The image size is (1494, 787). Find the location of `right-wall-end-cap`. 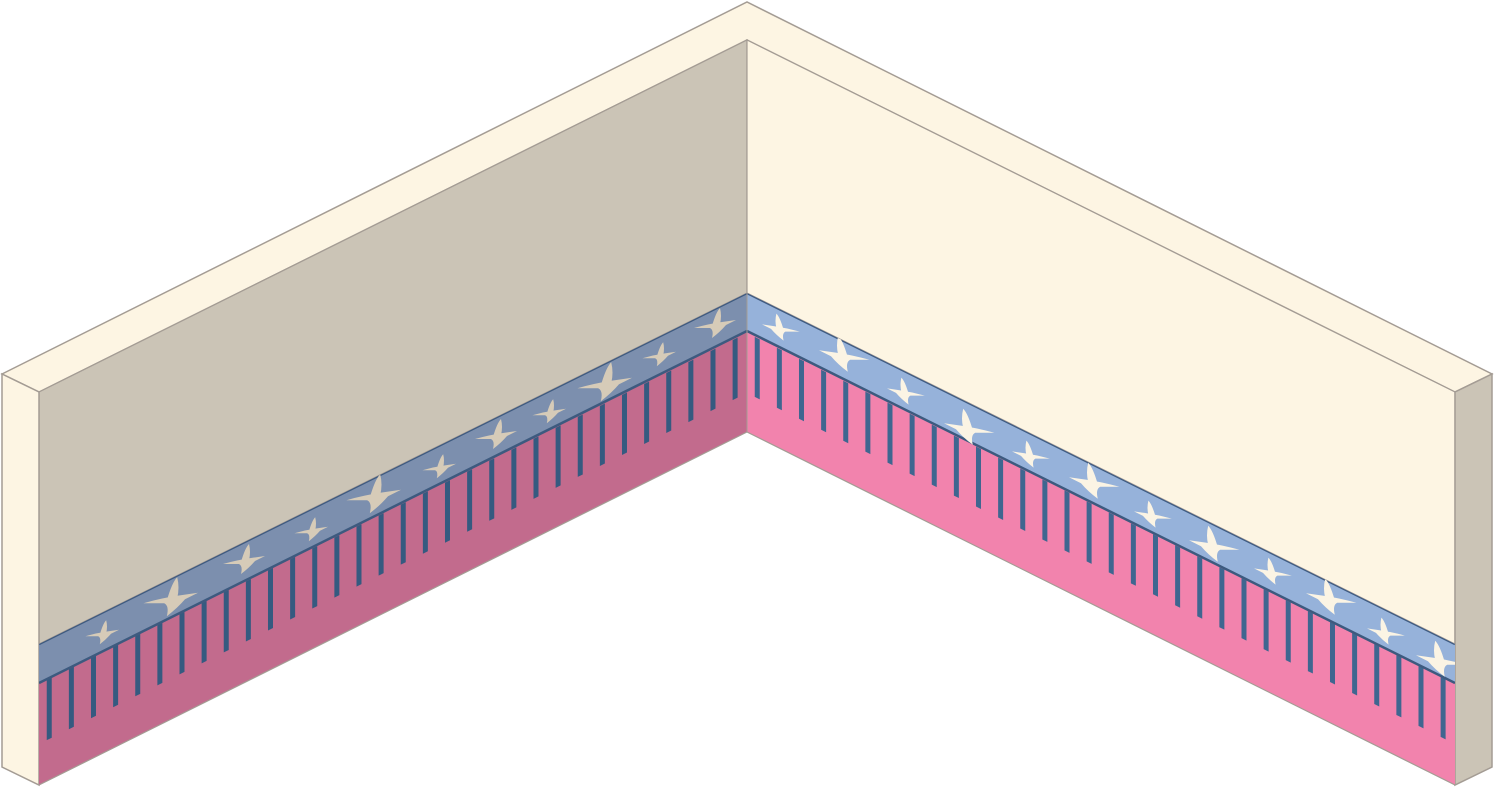

right-wall-end-cap is located at coordinates (1473, 579).